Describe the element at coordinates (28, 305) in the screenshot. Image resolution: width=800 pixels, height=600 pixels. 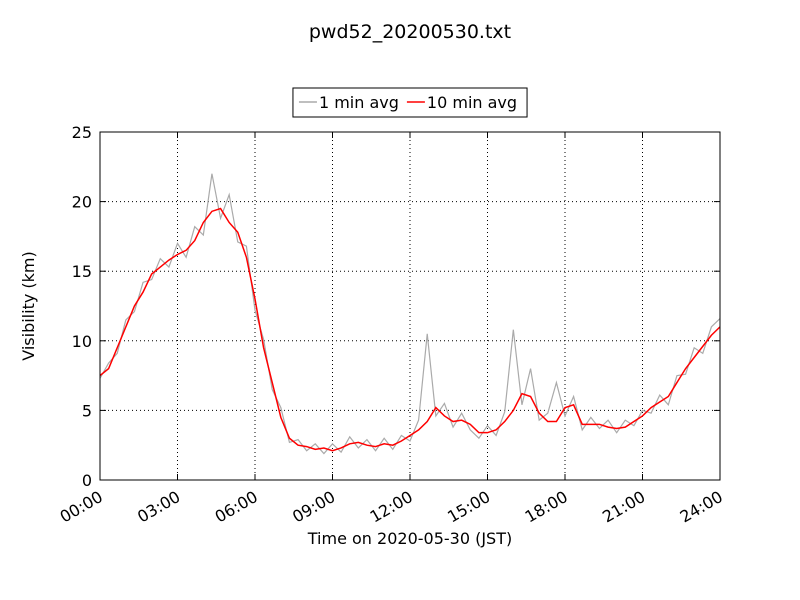
I see `y-axis-label: Visibility (km)` at that location.